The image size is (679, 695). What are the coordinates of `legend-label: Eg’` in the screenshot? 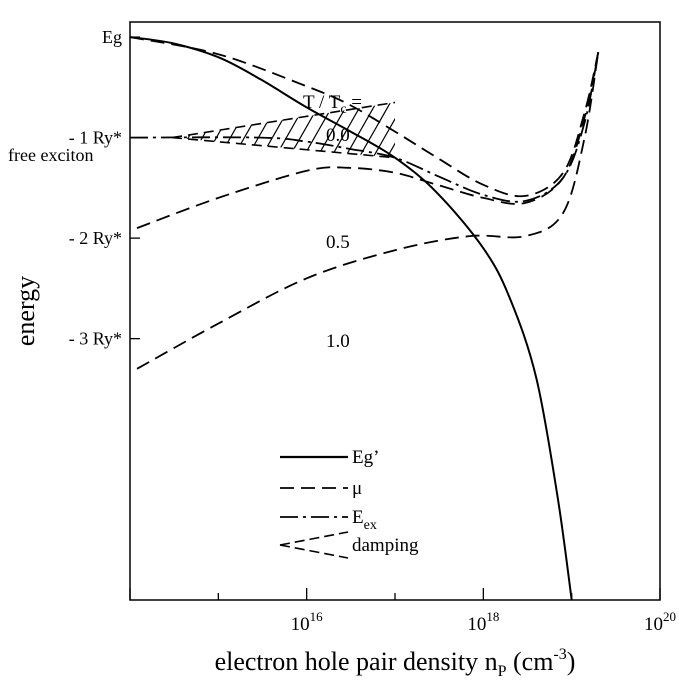 It's located at (365, 457).